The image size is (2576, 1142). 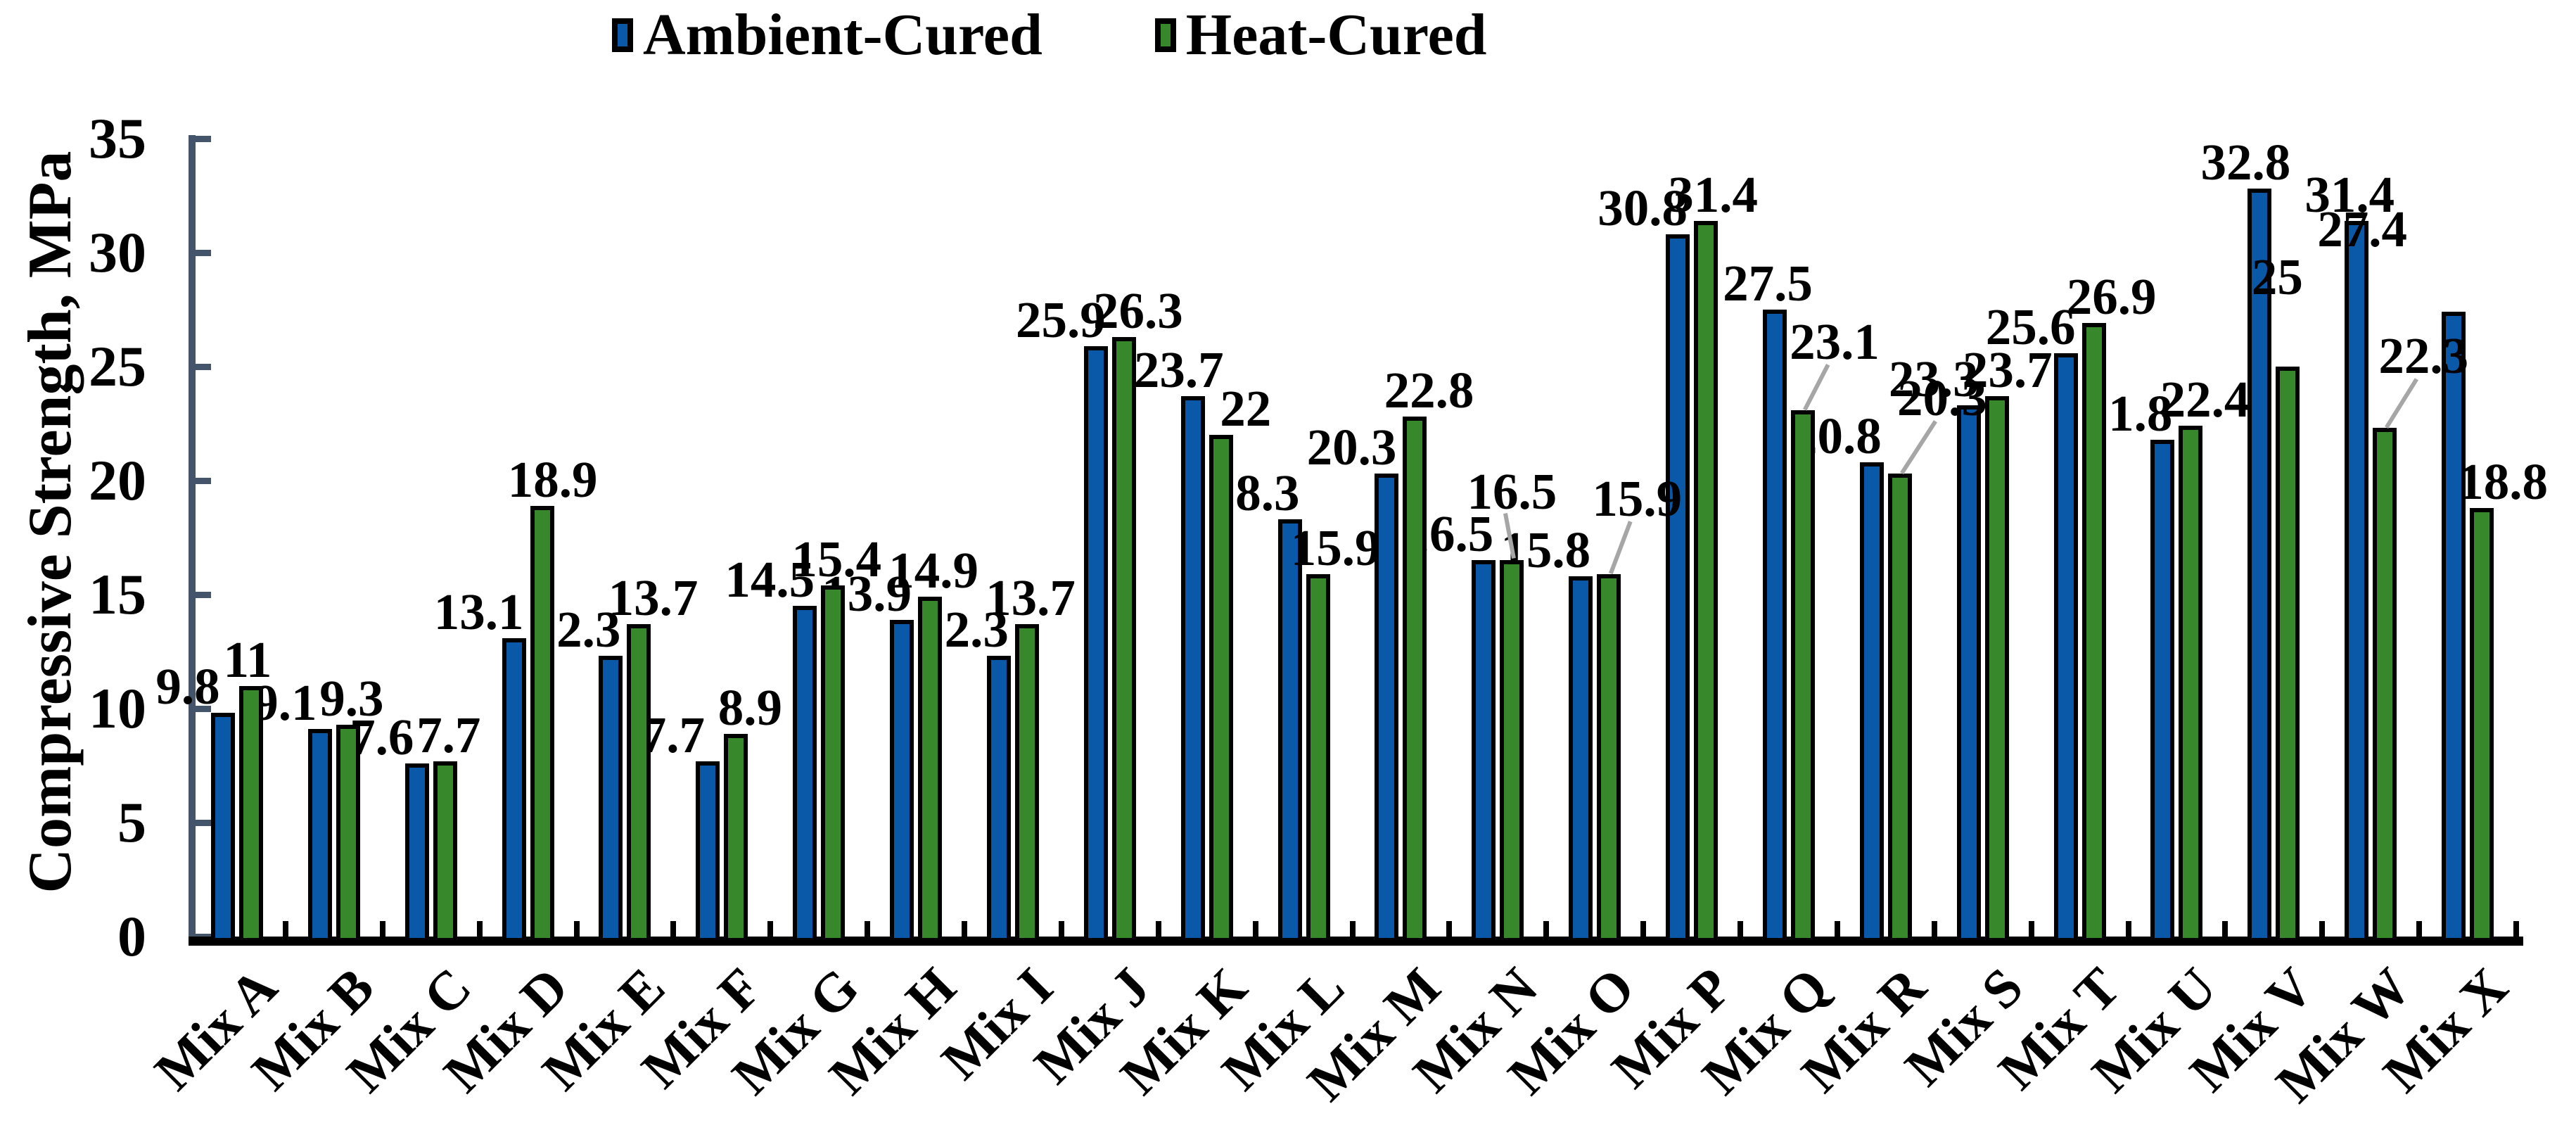 What do you see at coordinates (2205, 400) in the screenshot?
I see `data-label-heat: 22.4` at bounding box center [2205, 400].